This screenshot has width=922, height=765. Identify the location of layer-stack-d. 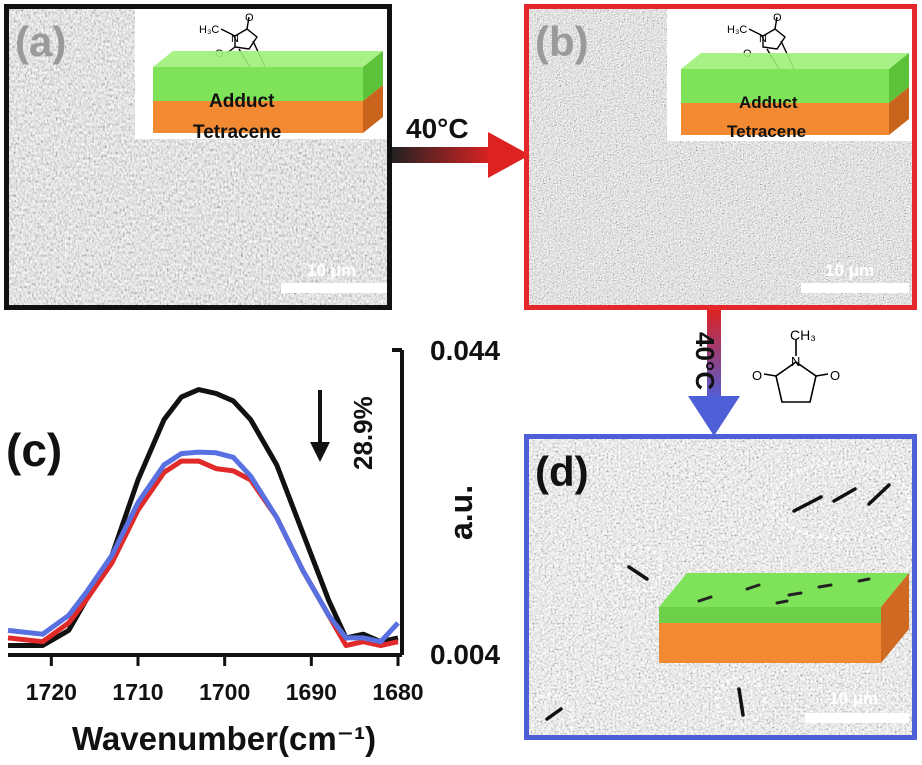
(784, 618).